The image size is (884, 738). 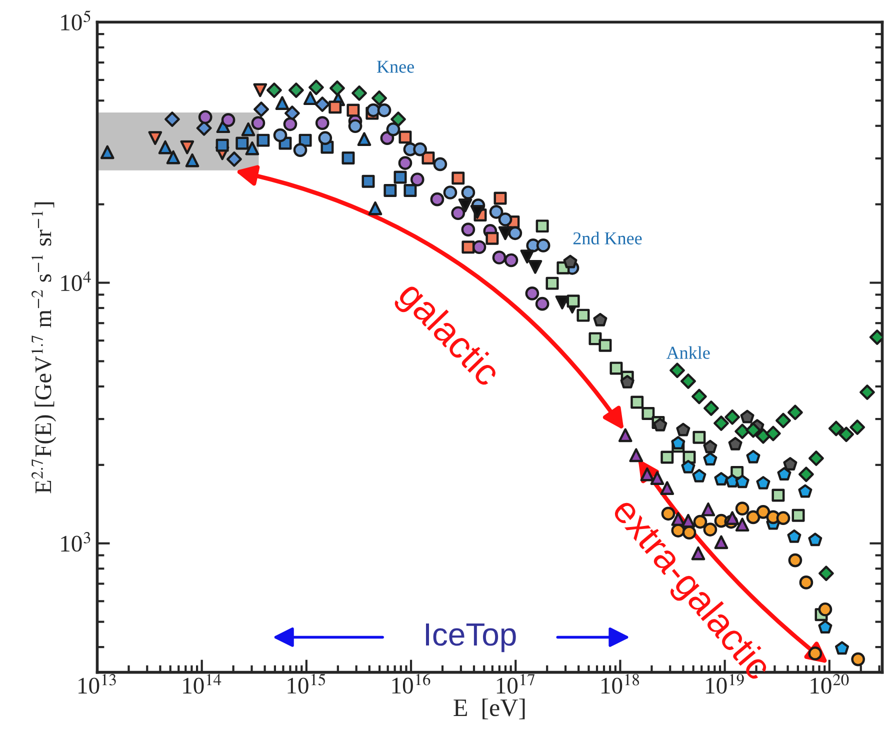 I want to click on x-tick-label: 10$^{20}$, so click(x=829, y=684).